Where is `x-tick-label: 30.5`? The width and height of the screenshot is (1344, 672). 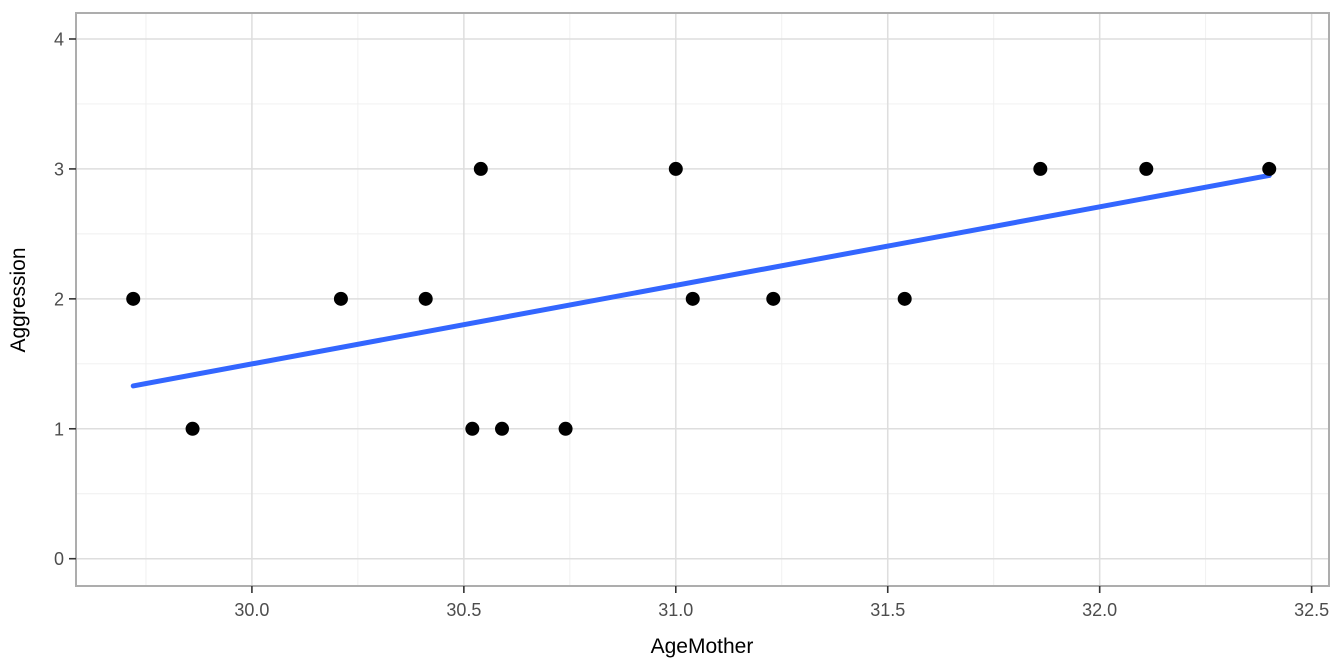 x-tick-label: 30.5 is located at coordinates (463, 610).